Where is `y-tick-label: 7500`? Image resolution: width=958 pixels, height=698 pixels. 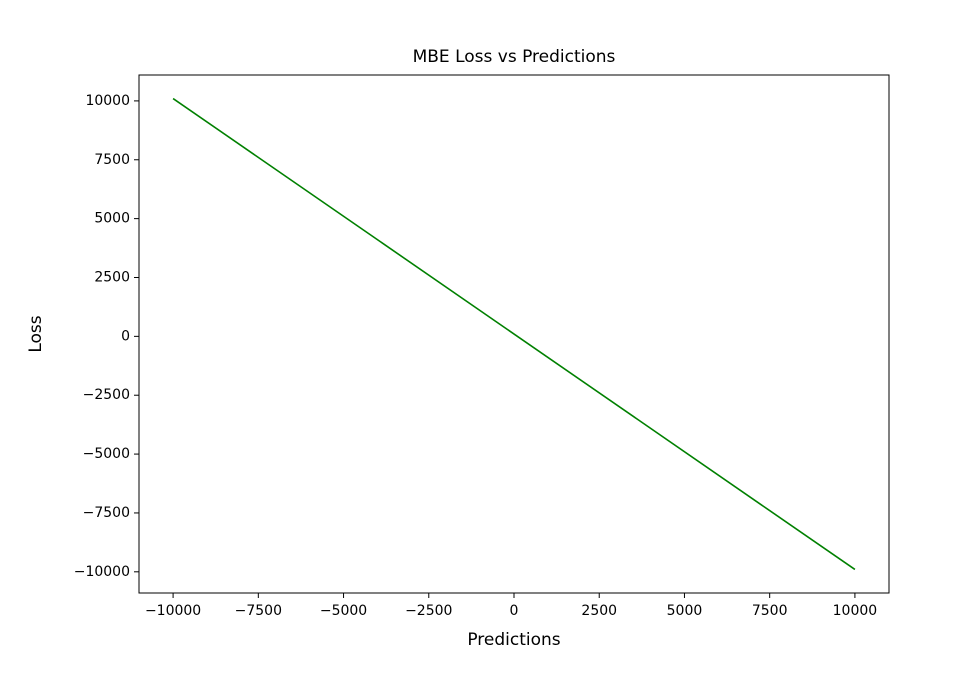 y-tick-label: 7500 is located at coordinates (112, 160).